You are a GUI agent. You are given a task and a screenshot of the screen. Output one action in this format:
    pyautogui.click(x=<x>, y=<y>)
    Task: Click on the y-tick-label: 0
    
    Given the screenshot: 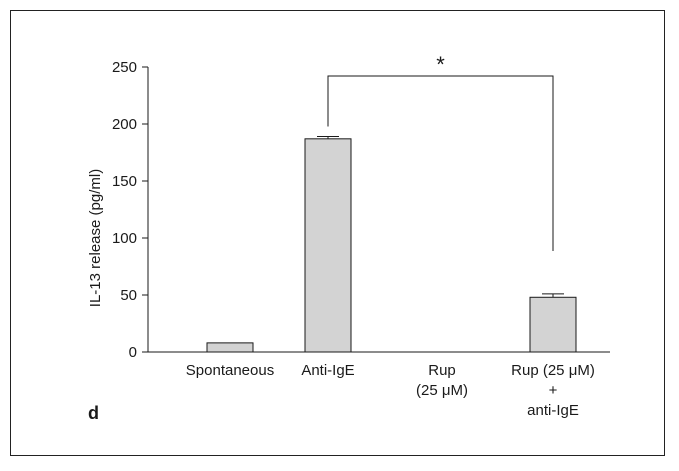 What is the action you would take?
    pyautogui.click(x=133, y=352)
    